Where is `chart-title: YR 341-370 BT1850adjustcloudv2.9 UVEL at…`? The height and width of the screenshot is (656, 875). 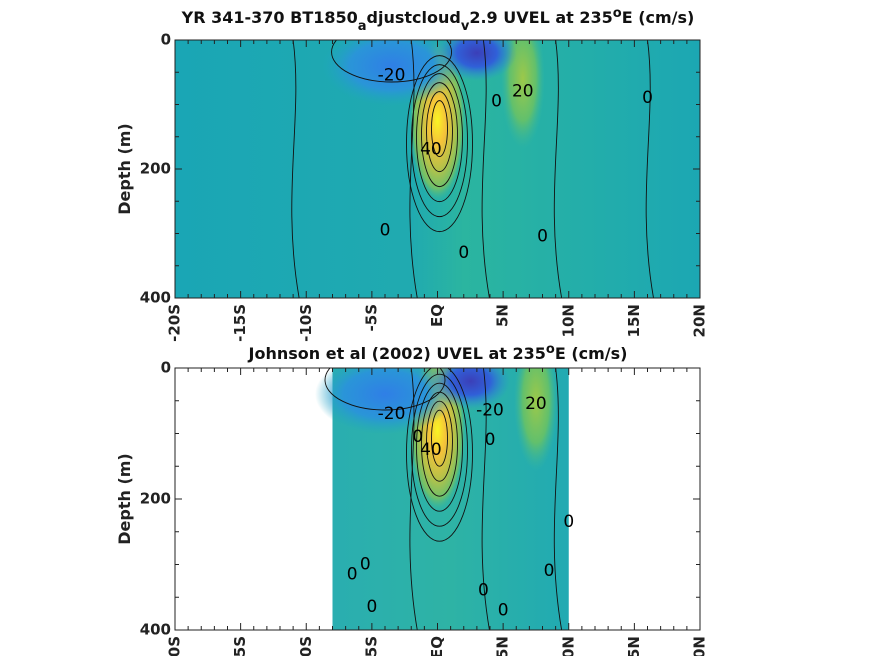
chart-title: YR 341-370 BT1850adjustcloudv2.9 UVEL at… is located at coordinates (438, 20).